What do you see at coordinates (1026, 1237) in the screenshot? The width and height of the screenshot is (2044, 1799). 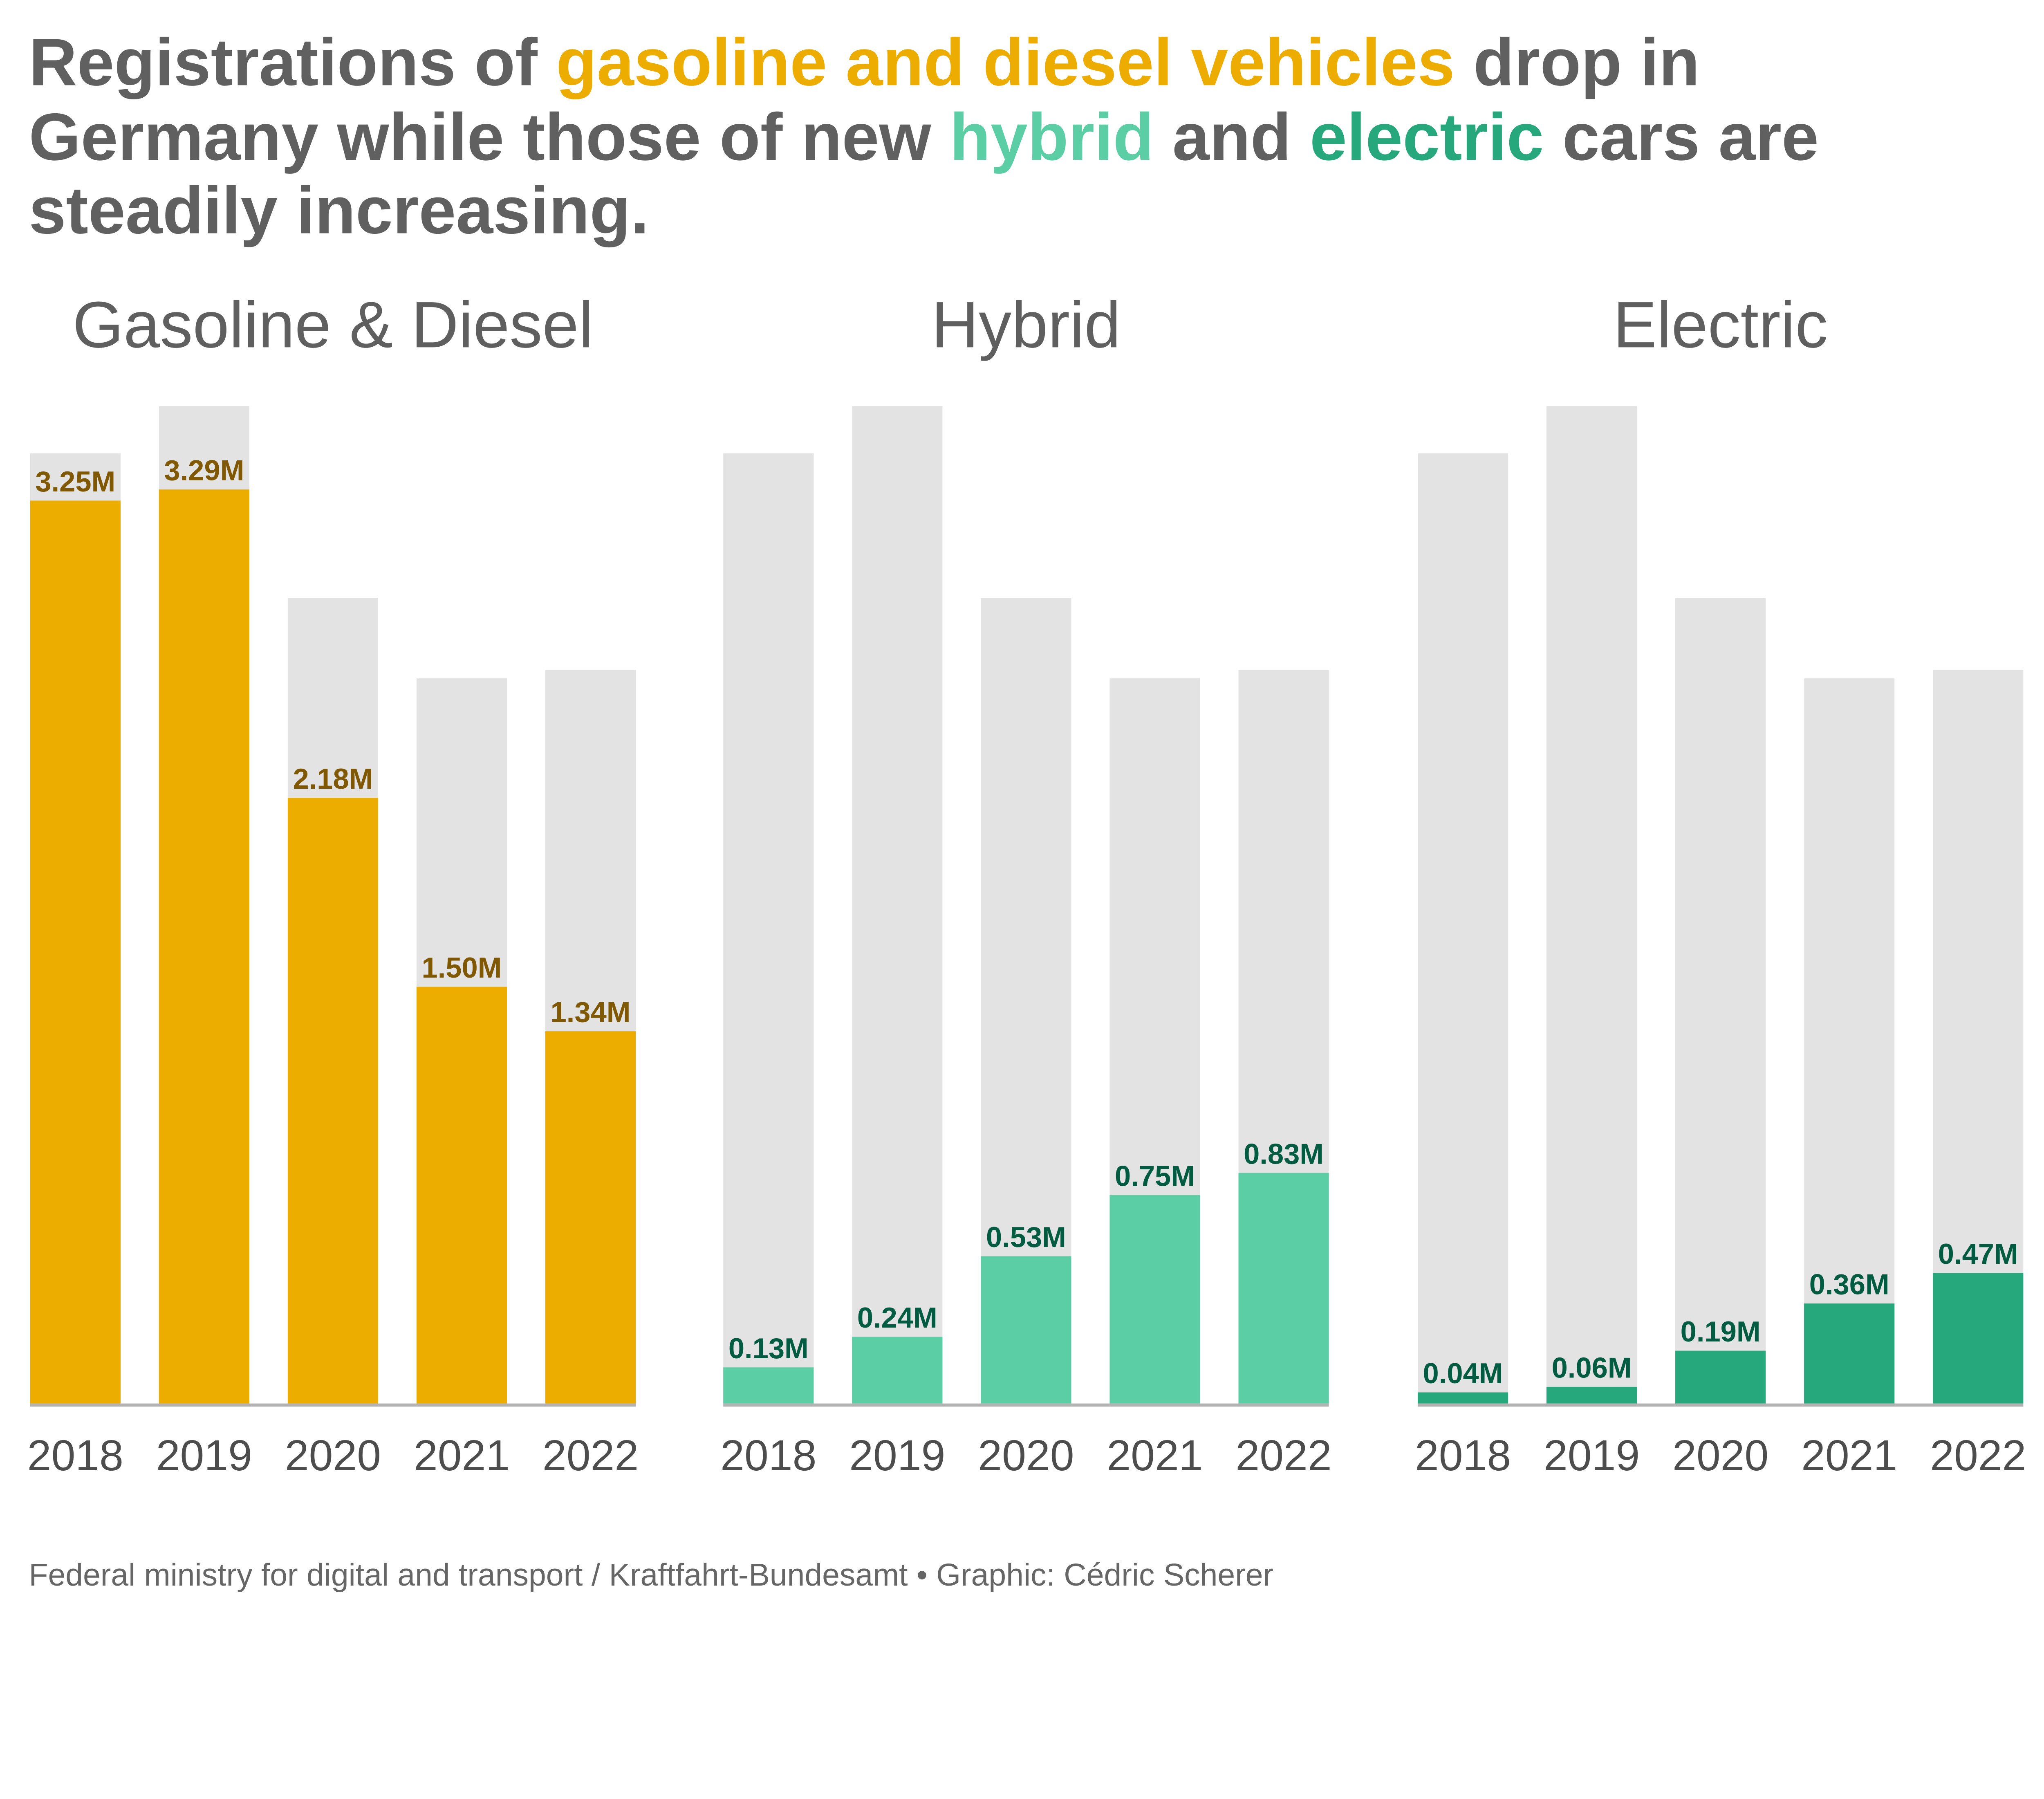 I see `data-label: 0.53M` at bounding box center [1026, 1237].